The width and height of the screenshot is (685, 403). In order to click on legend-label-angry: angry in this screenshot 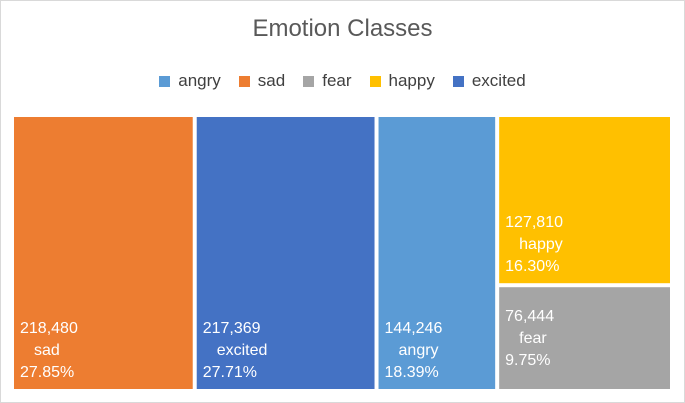, I will do `click(199, 80)`.